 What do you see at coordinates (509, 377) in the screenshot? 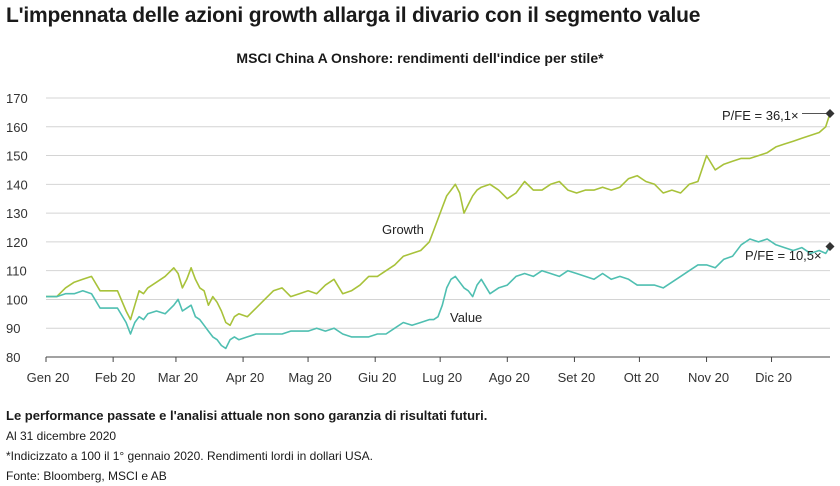
I see `x-tick-label: Ago 20` at bounding box center [509, 377].